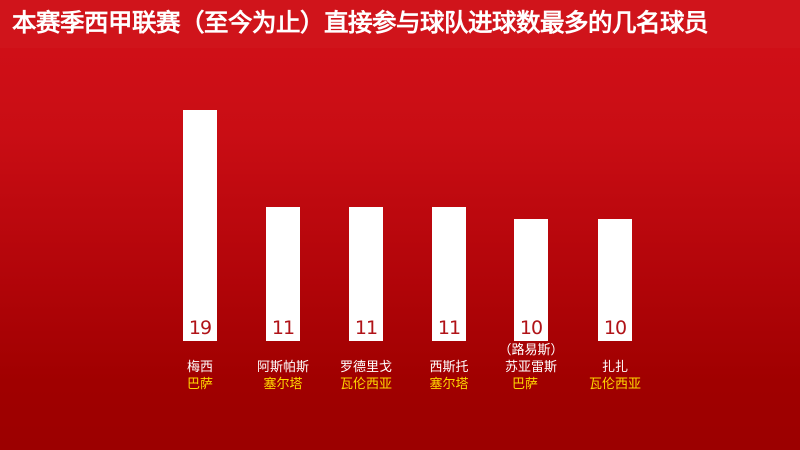 Image resolution: width=800 pixels, height=450 pixels. Describe the element at coordinates (530, 367) in the screenshot. I see `player-name: 苏亚雷斯` at that location.